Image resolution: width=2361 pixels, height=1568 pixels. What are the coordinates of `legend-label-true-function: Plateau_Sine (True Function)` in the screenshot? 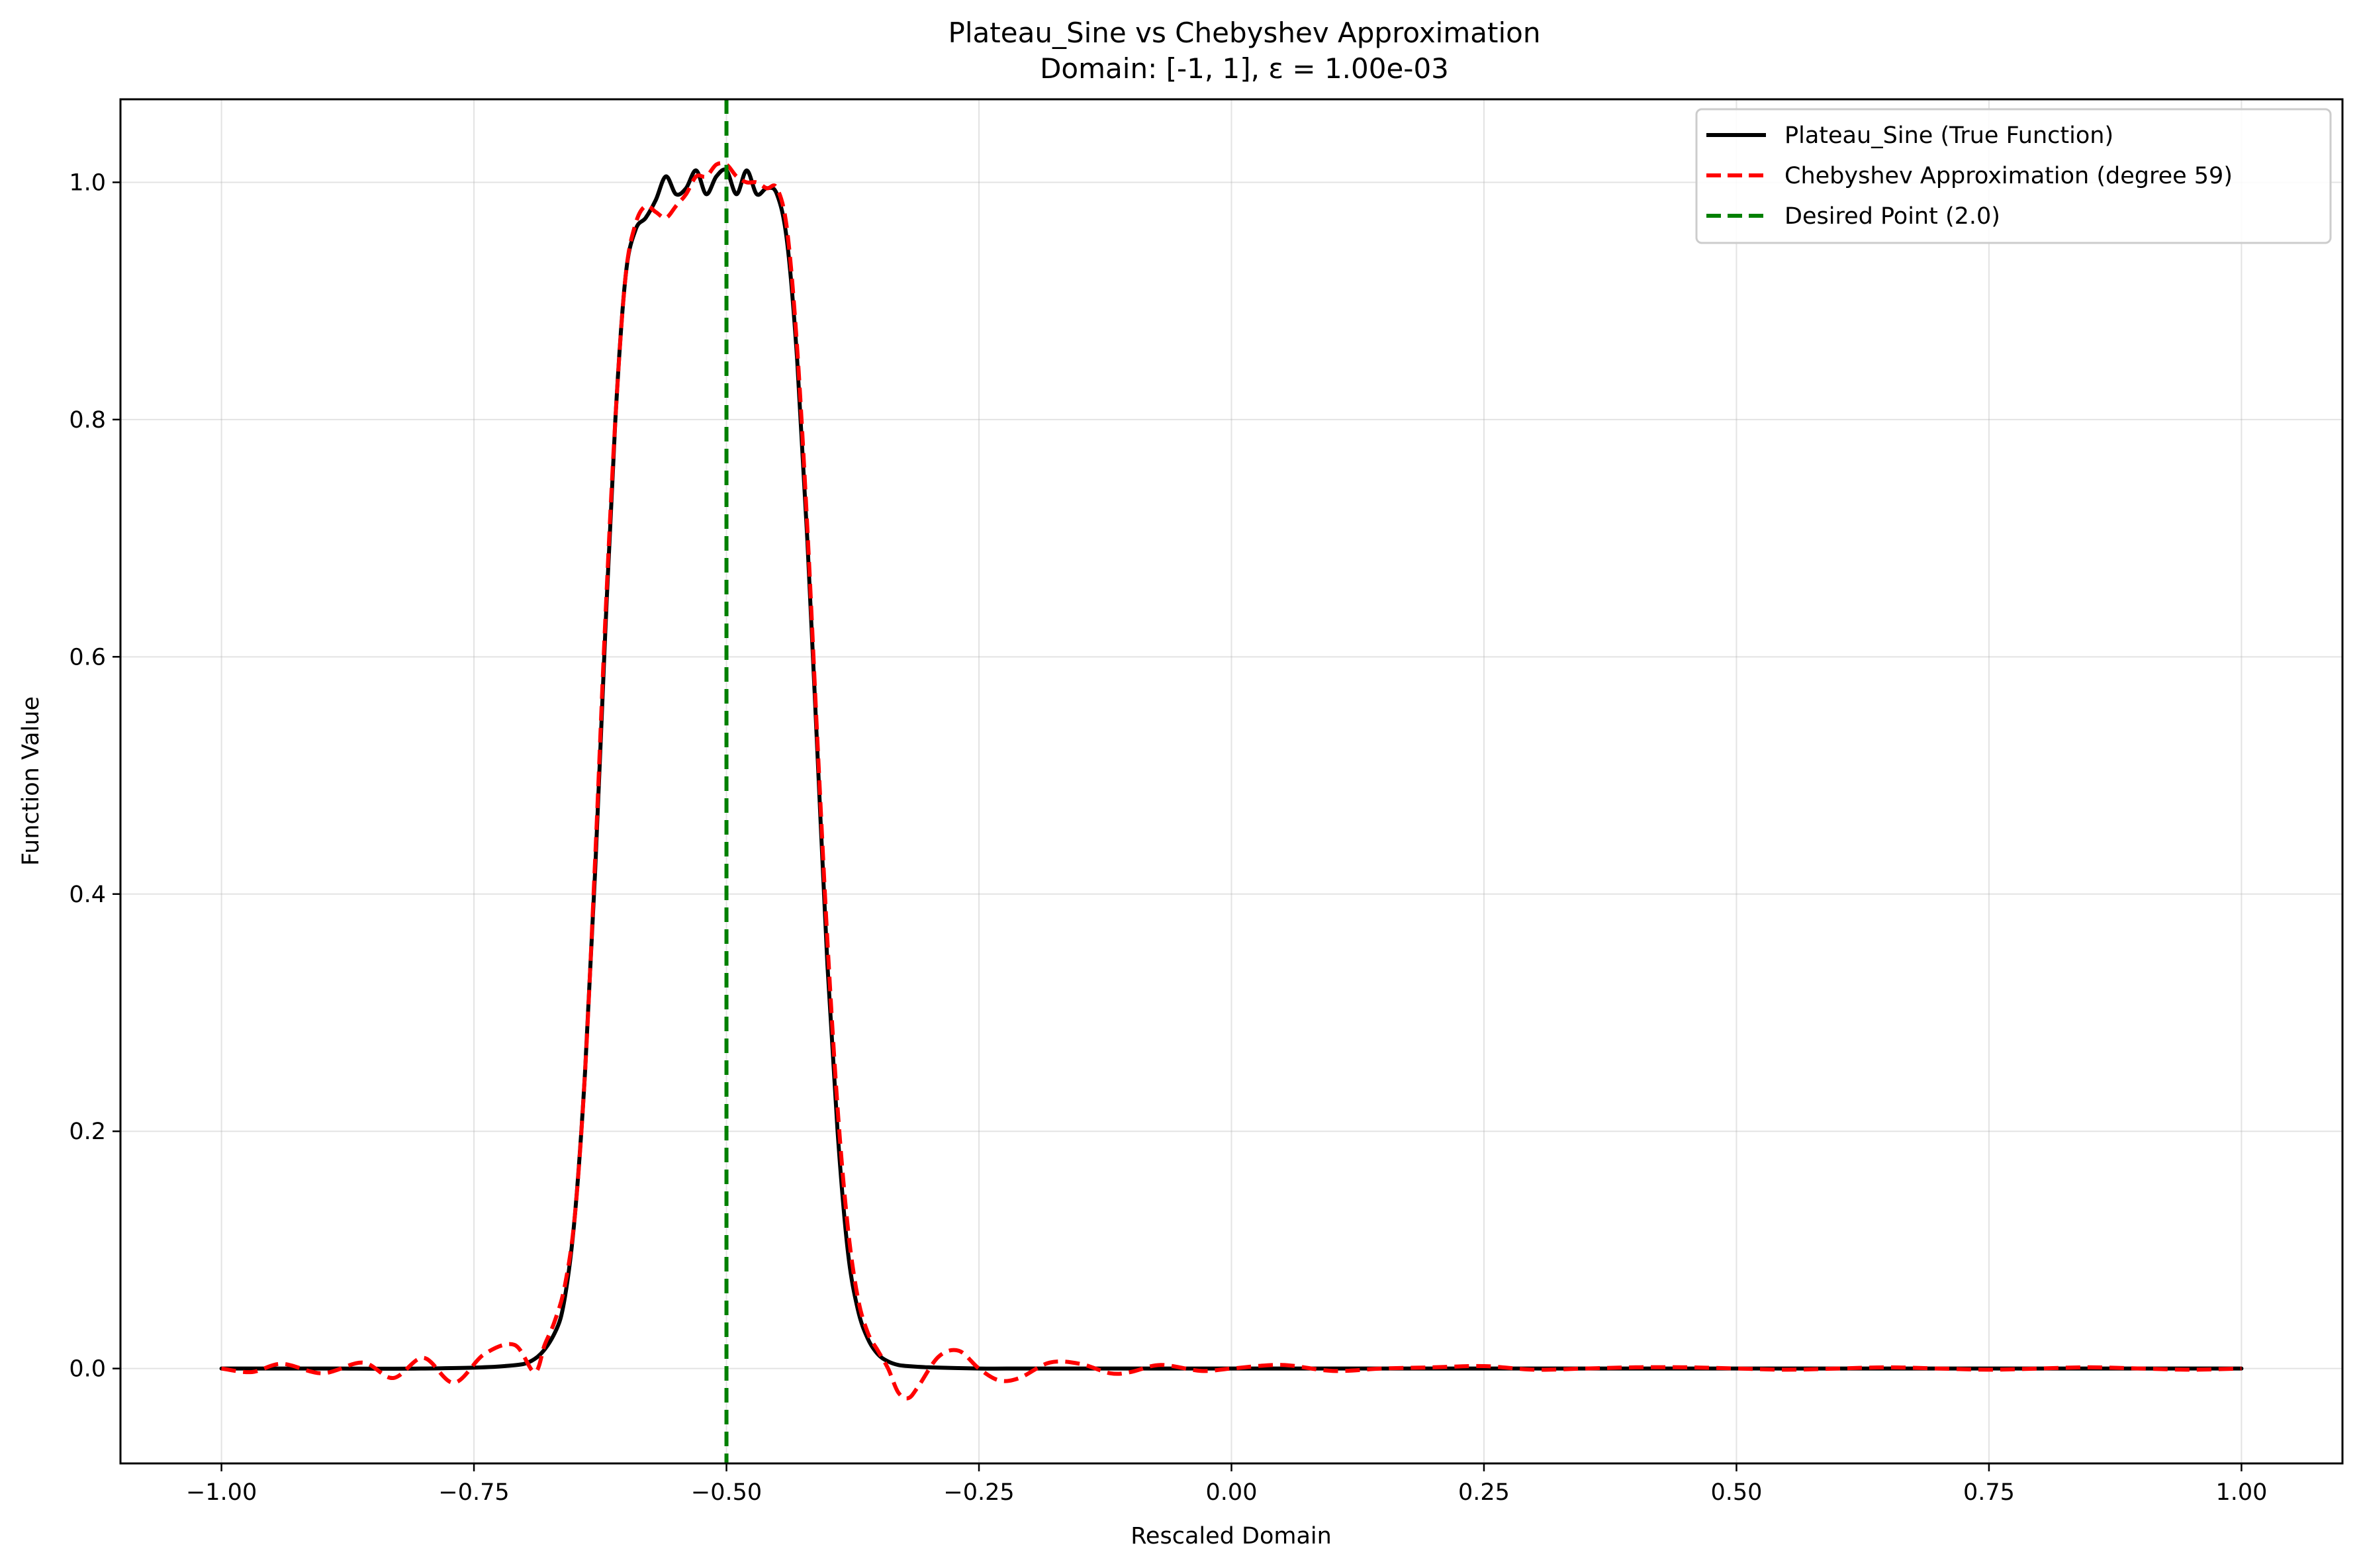 It's located at (1948, 135).